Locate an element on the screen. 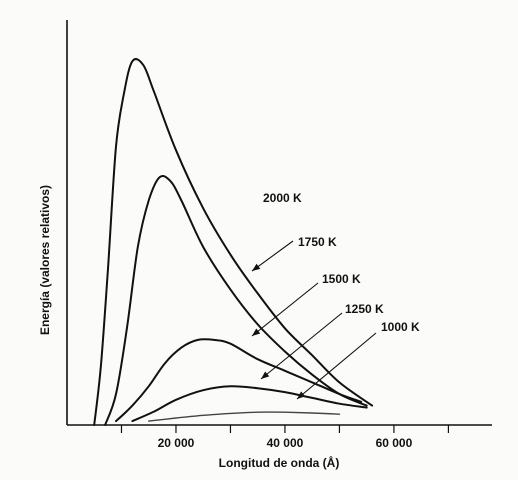 This screenshot has height=480, width=518. series-label-3: 1500 K is located at coordinates (341, 279).